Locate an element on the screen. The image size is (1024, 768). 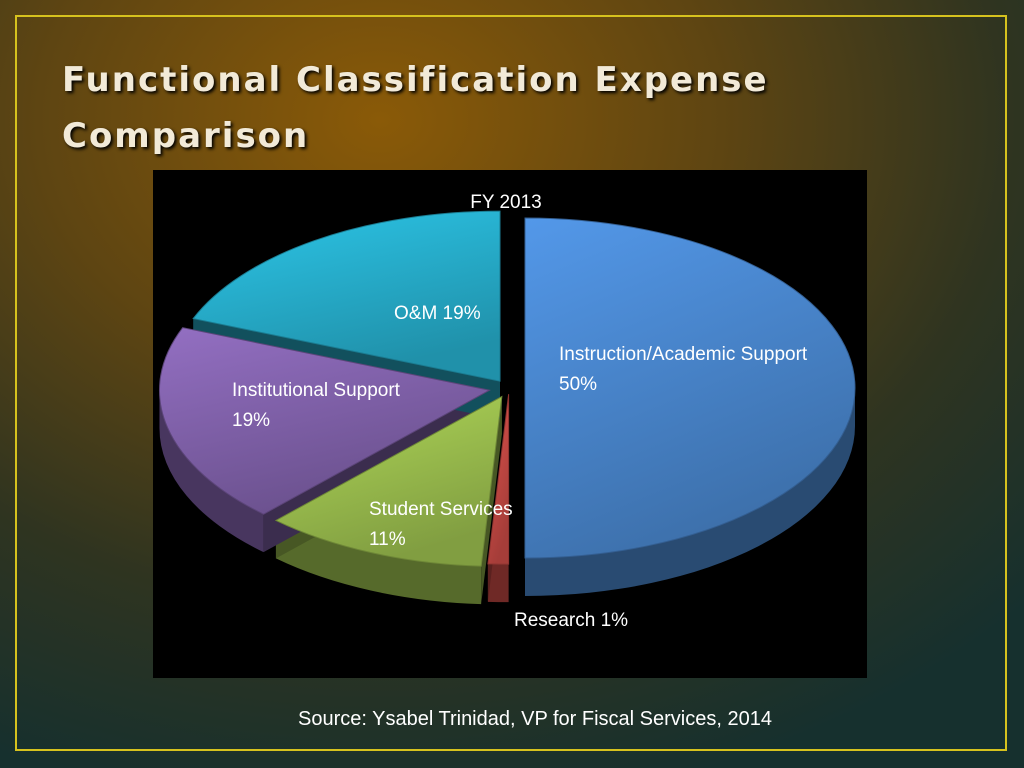
data-label-institutional-support: Institutional Support 19% is located at coordinates (316, 405).